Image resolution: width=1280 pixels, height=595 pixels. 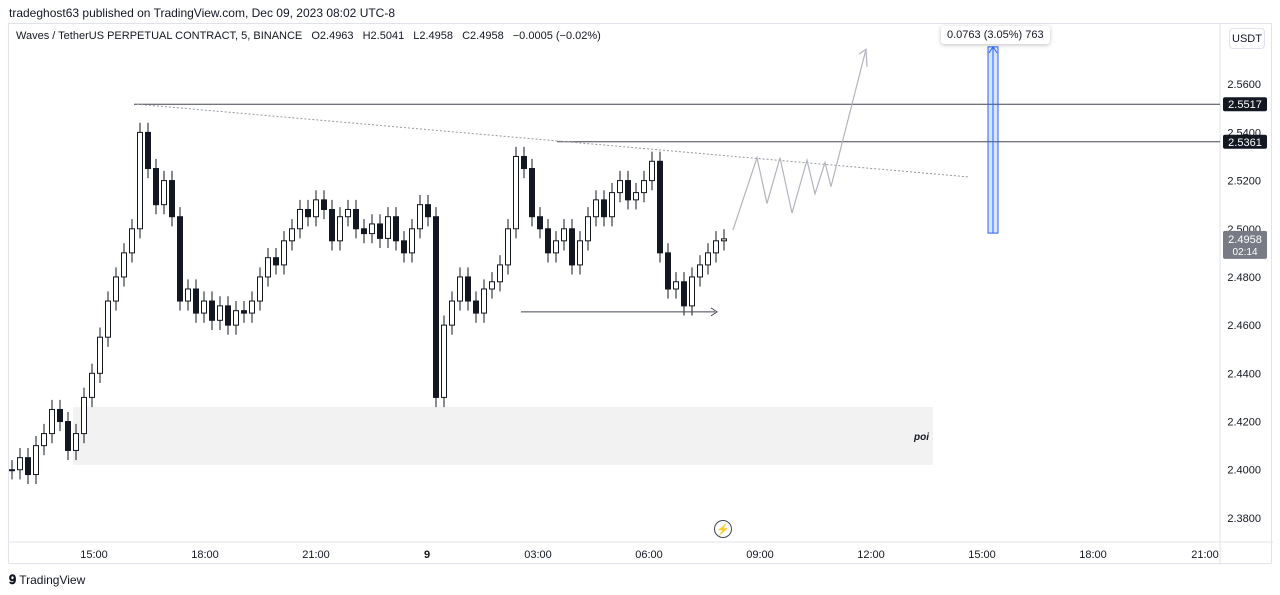 I want to click on currency-button: USDT, so click(x=1247, y=38).